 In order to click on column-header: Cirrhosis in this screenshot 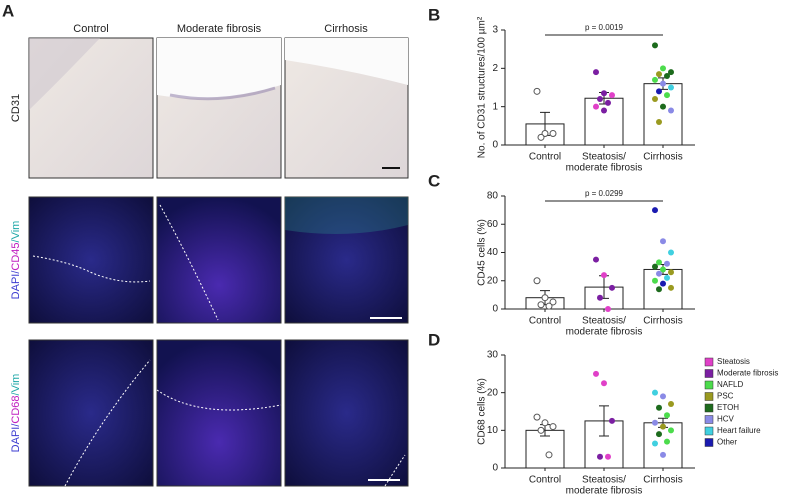, I will do `click(346, 29)`.